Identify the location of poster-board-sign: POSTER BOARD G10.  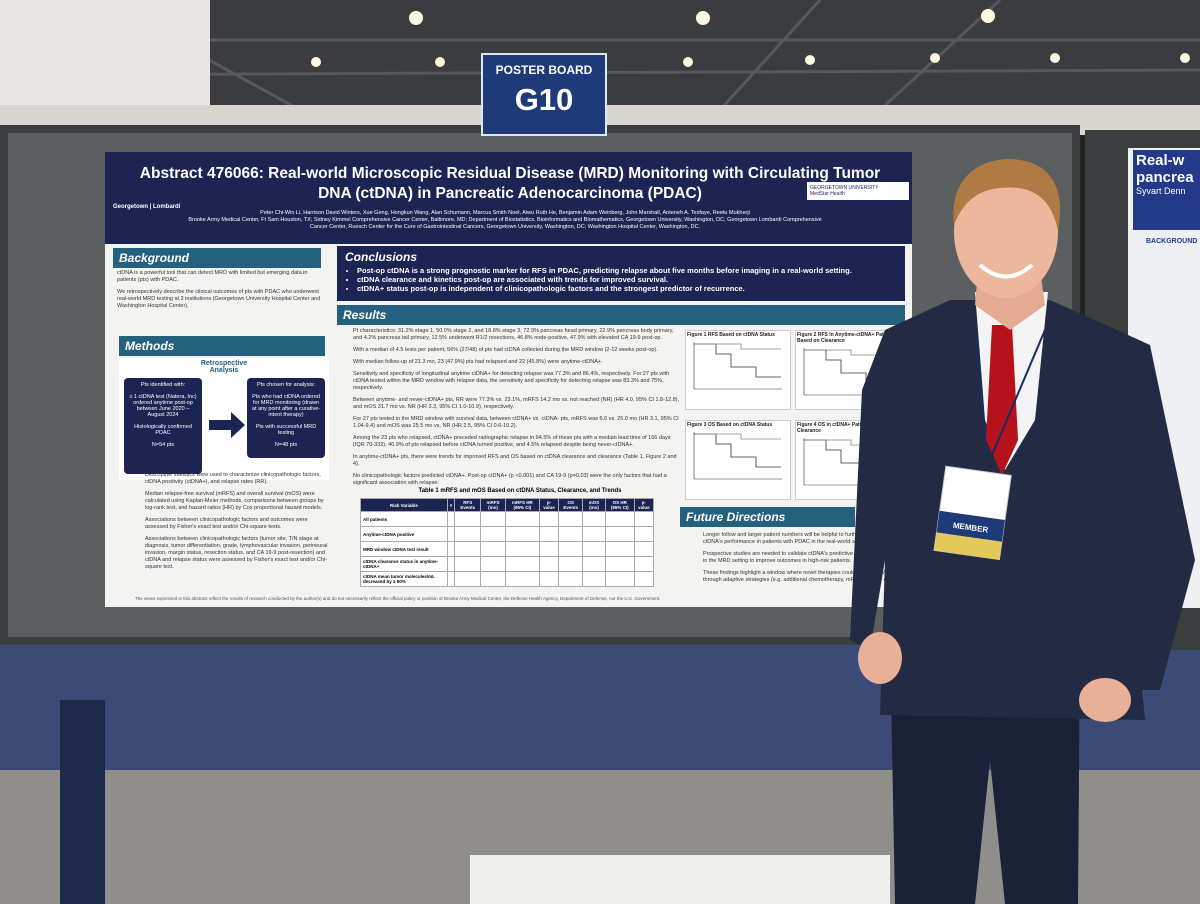
(544, 94).